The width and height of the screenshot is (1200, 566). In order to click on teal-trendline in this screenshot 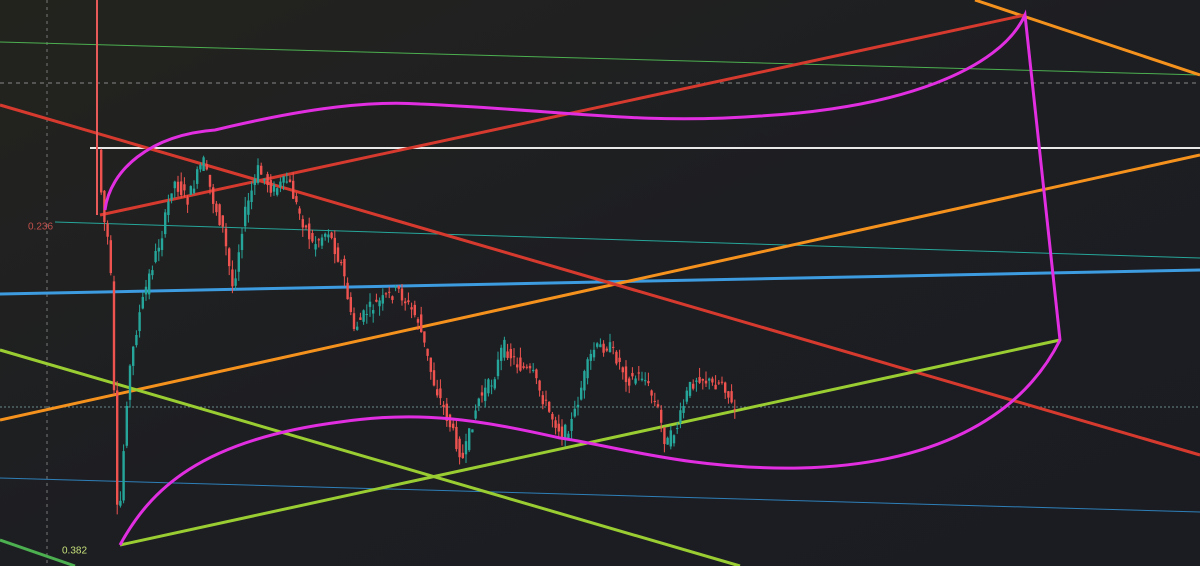, I will do `click(627, 240)`.